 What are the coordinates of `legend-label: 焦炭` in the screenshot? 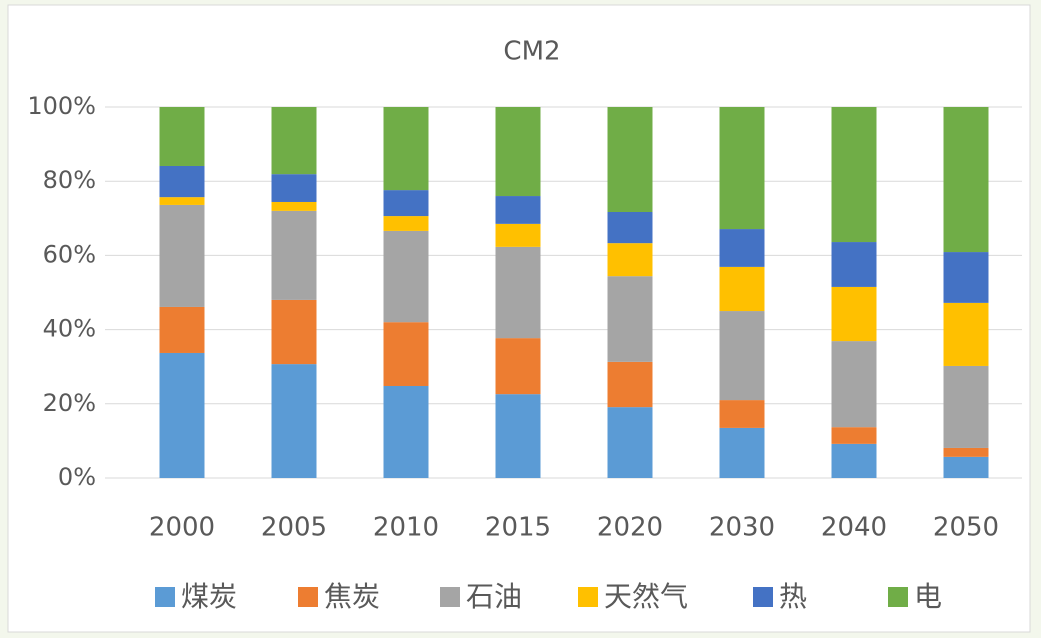 It's located at (352, 596).